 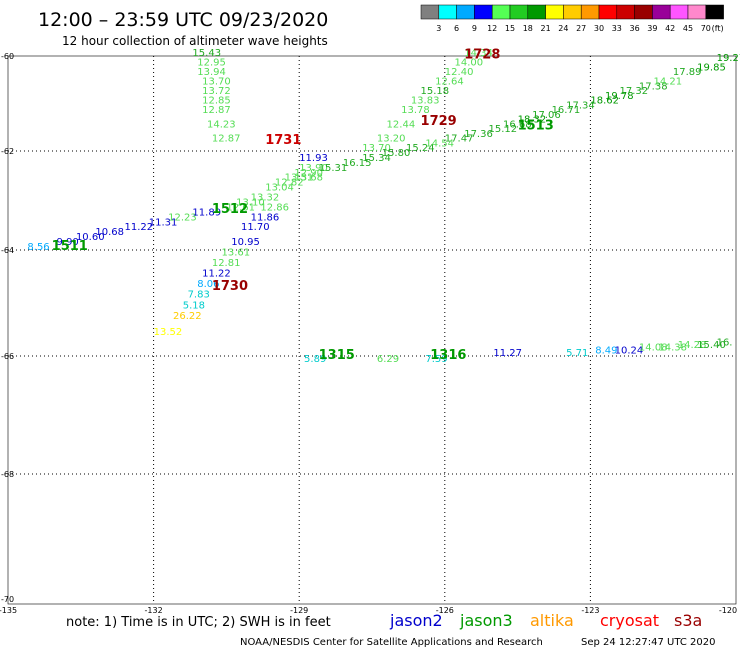 I want to click on colorbar-tick-label: 42, so click(x=670, y=28).